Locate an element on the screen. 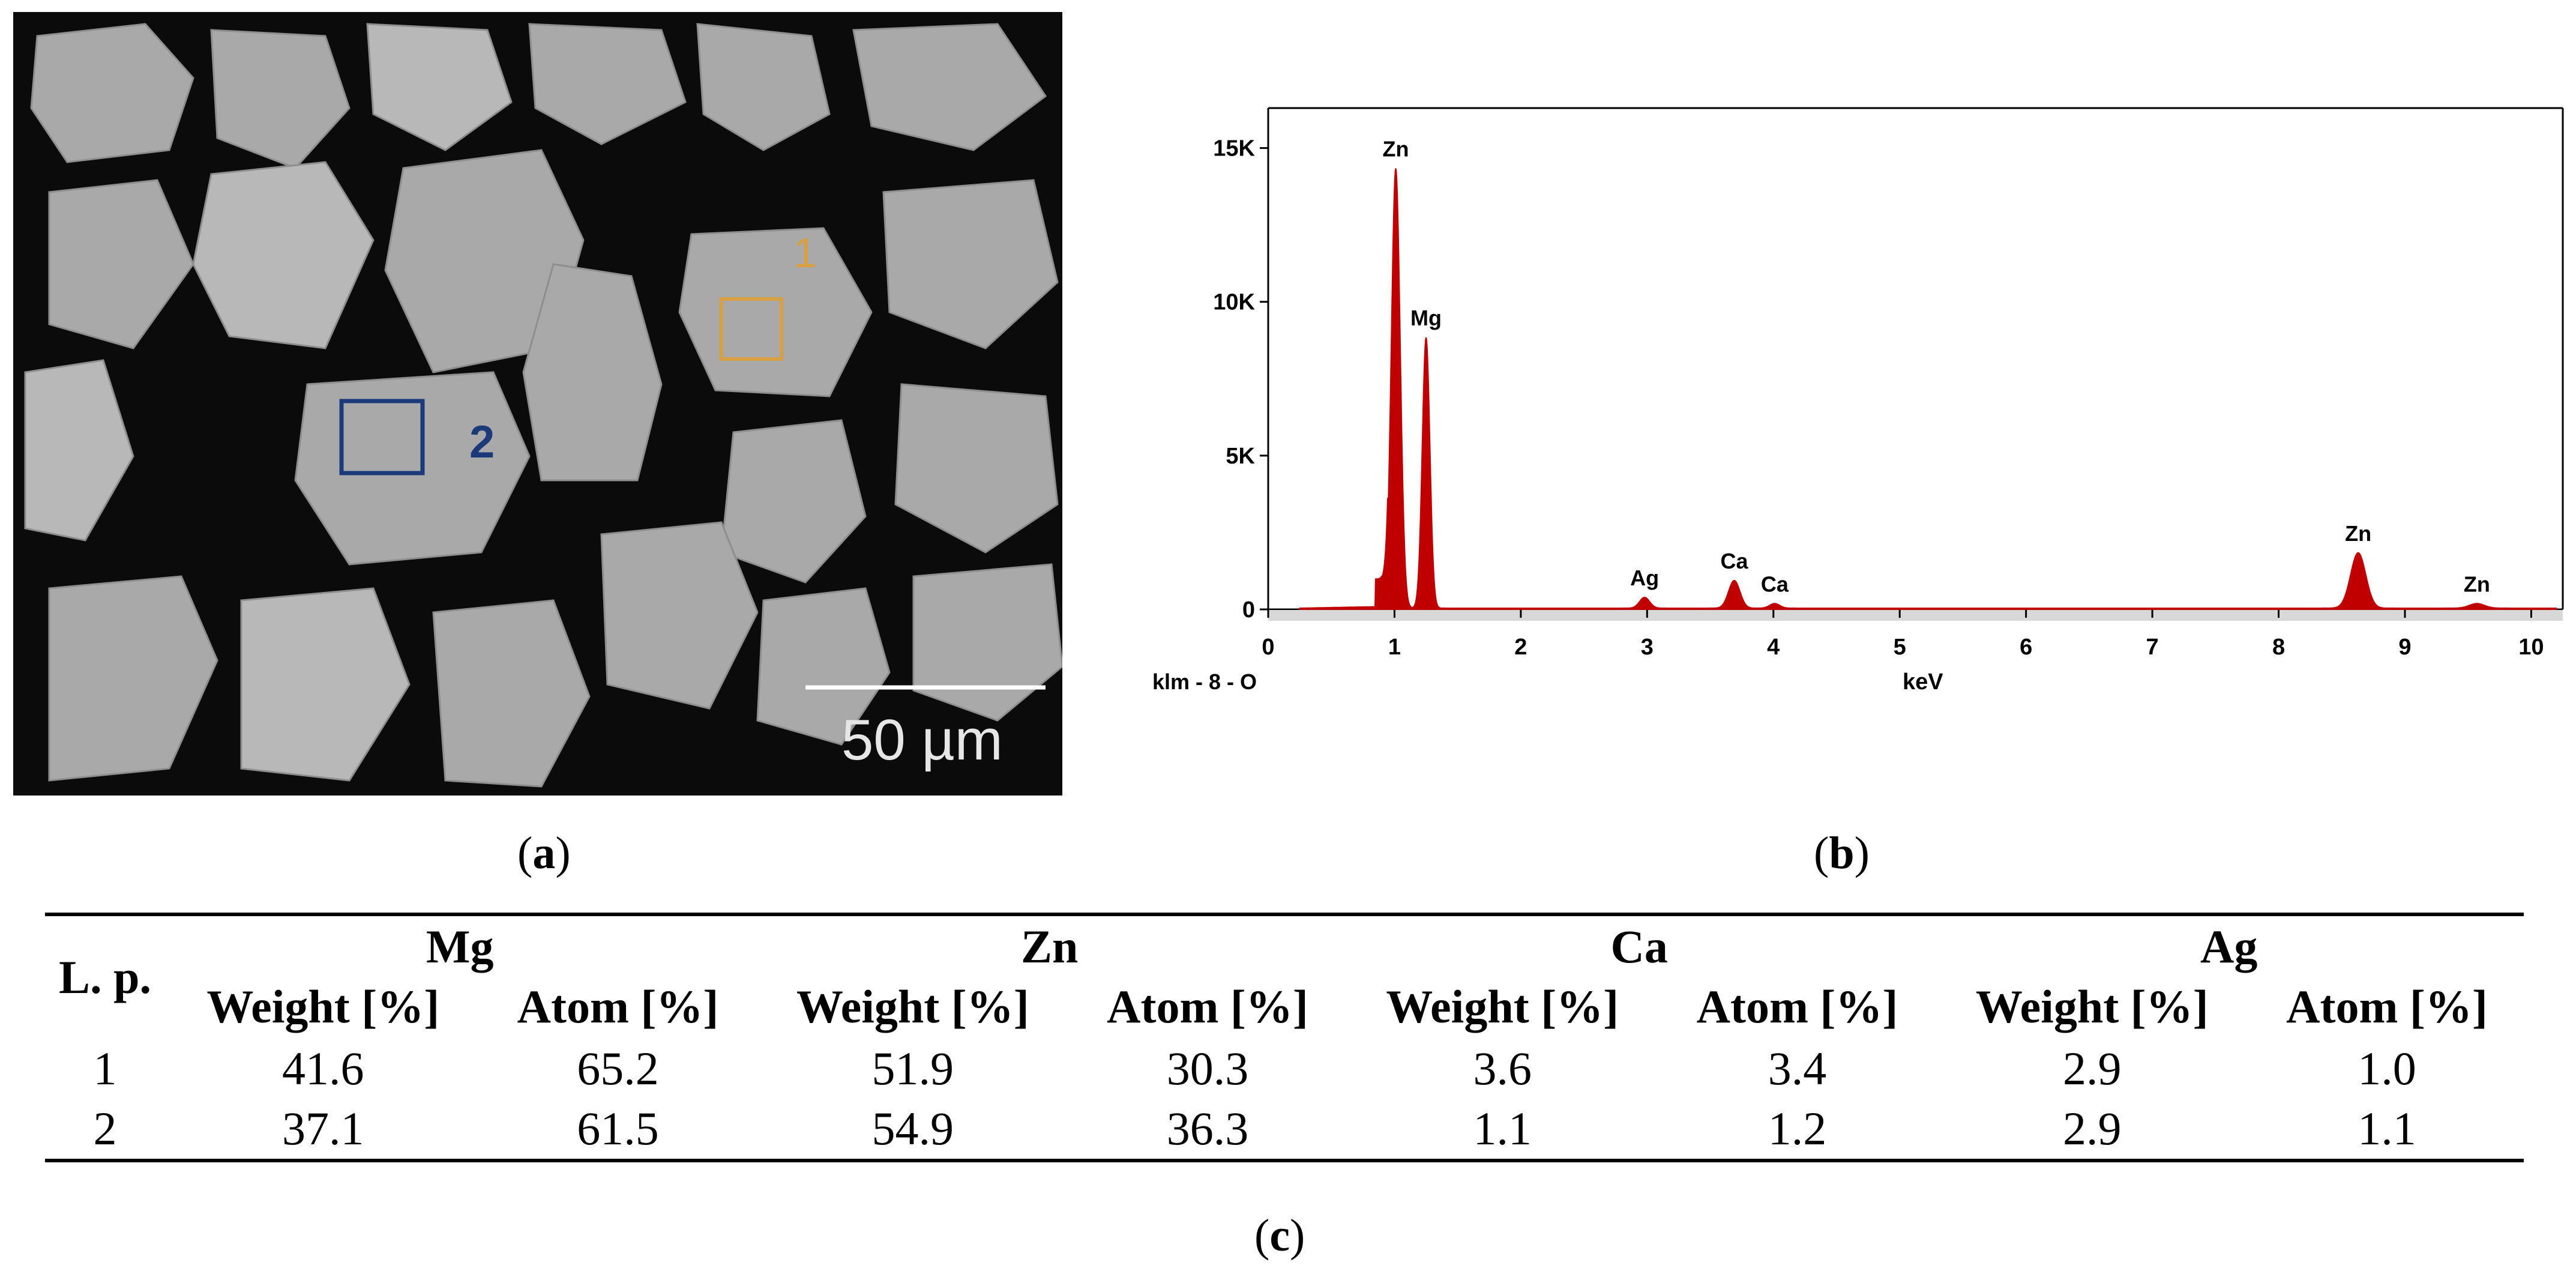 Image resolution: width=2576 pixels, height=1271 pixels. scale-bar: 50 µm is located at coordinates (926, 728).